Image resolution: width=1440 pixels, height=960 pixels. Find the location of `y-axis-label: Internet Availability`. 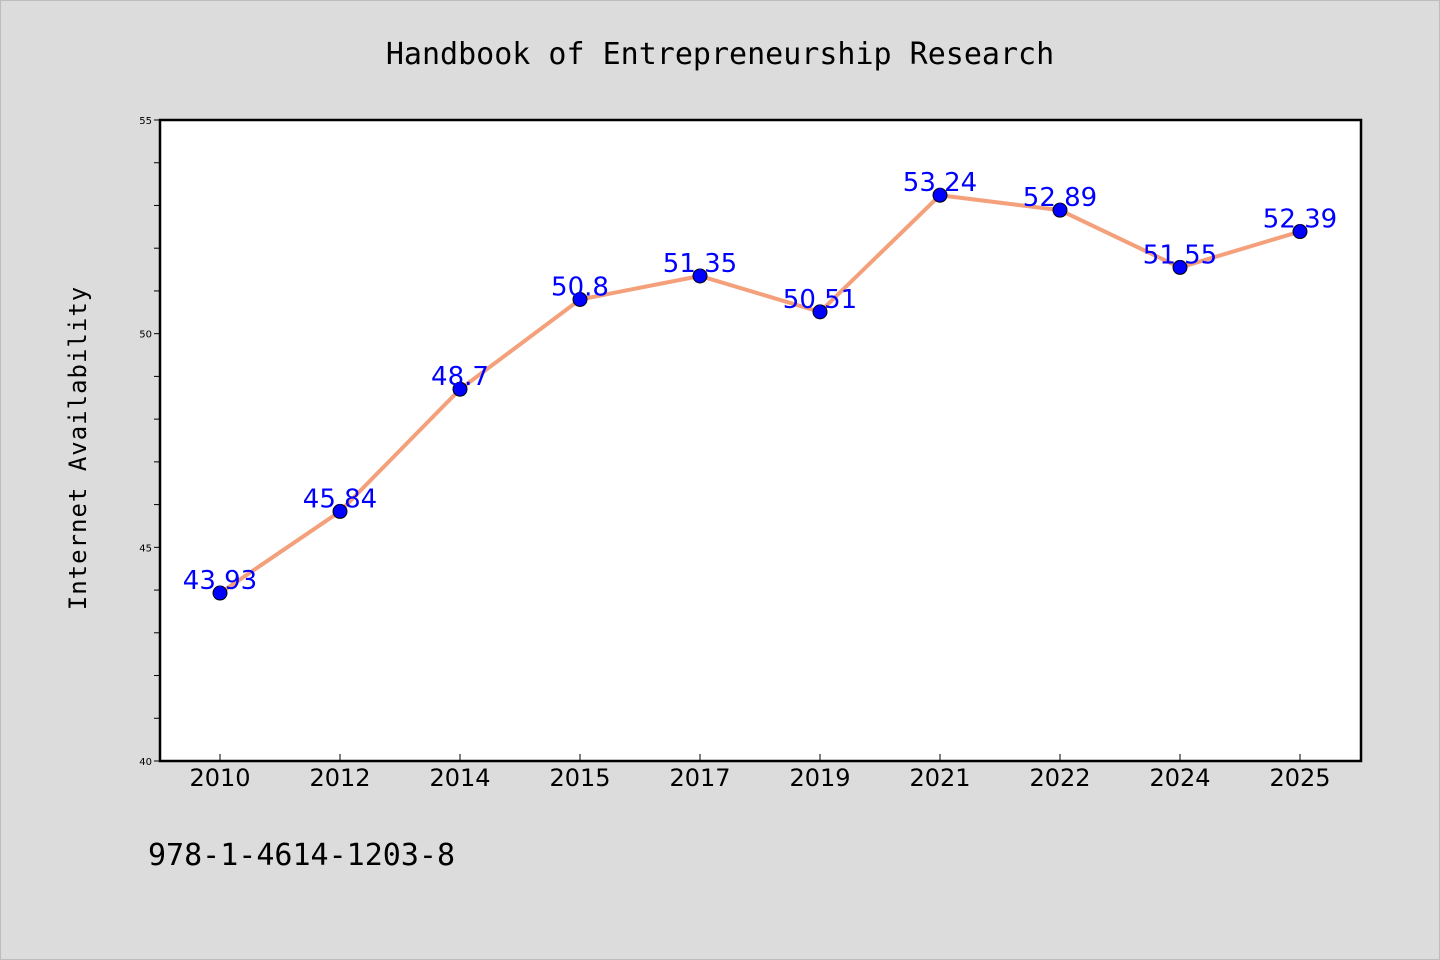

y-axis-label: Internet Availability is located at coordinates (78, 448).